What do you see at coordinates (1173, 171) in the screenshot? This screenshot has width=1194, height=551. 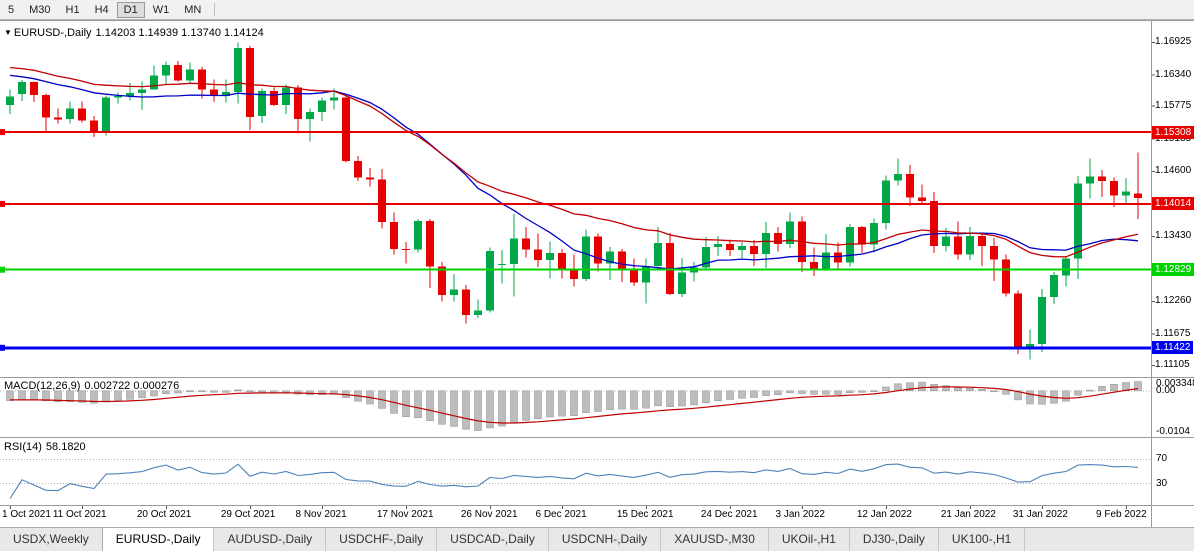 I see `price-axis-label: 1.14600` at bounding box center [1173, 171].